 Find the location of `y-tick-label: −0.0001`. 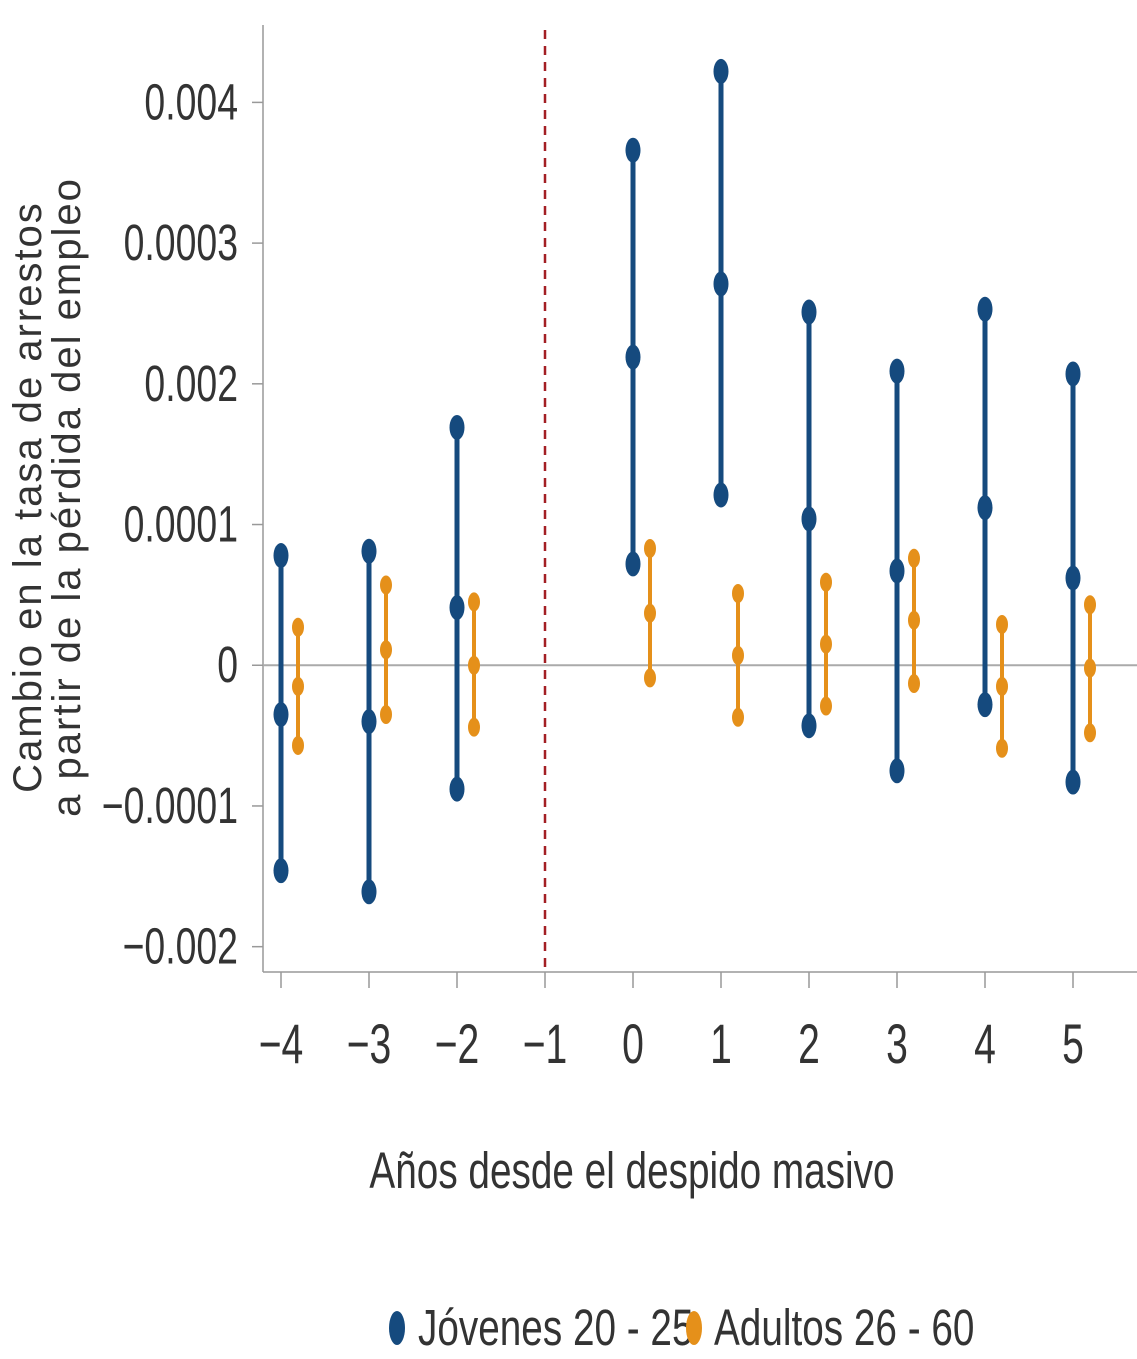

y-tick-label: −0.0001 is located at coordinates (170, 807).